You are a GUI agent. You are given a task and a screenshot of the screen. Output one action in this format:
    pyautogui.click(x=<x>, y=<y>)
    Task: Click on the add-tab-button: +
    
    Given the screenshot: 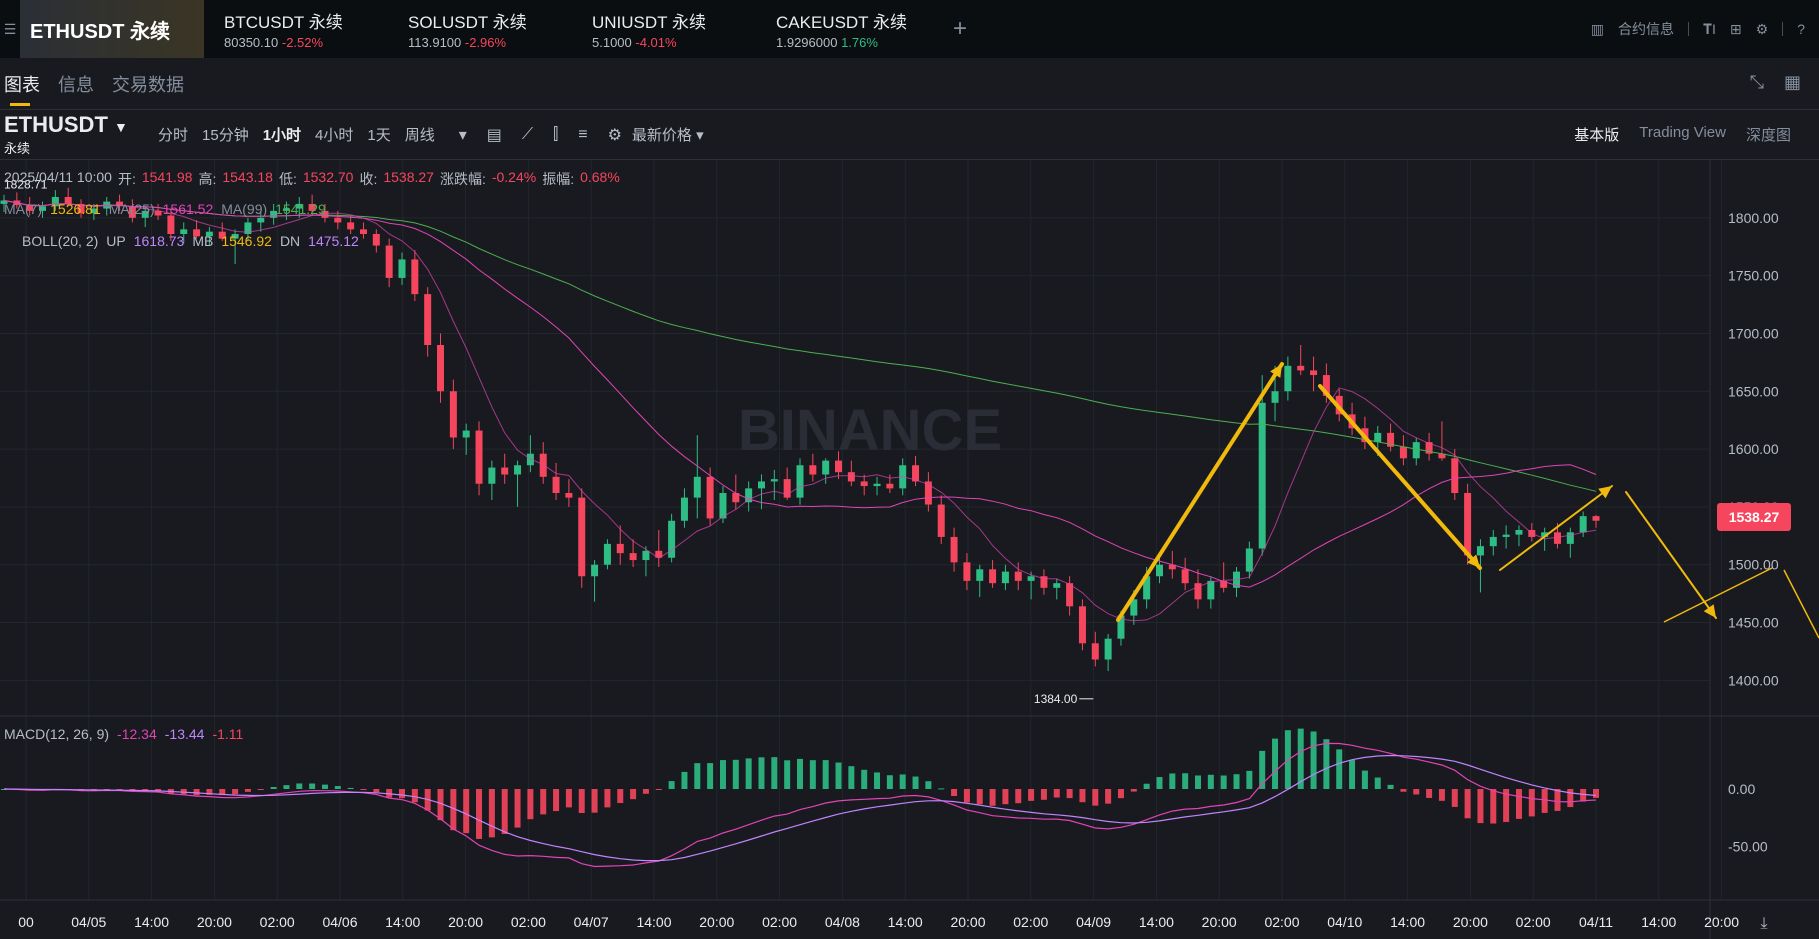 What is the action you would take?
    pyautogui.click(x=959, y=28)
    